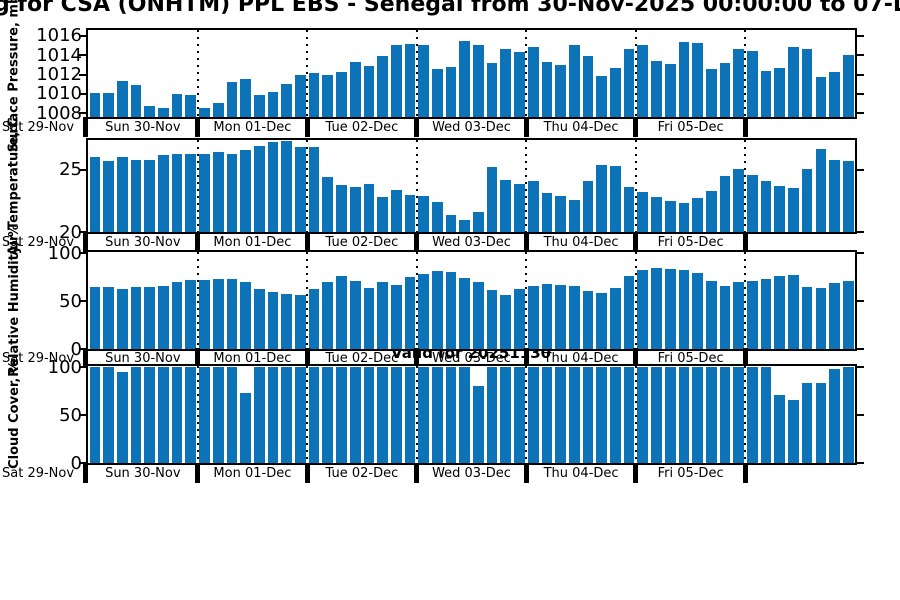 Image resolution: width=900 pixels, height=600 pixels. I want to click on surface-pressure-ytick-label: 1014, so click(59, 55).